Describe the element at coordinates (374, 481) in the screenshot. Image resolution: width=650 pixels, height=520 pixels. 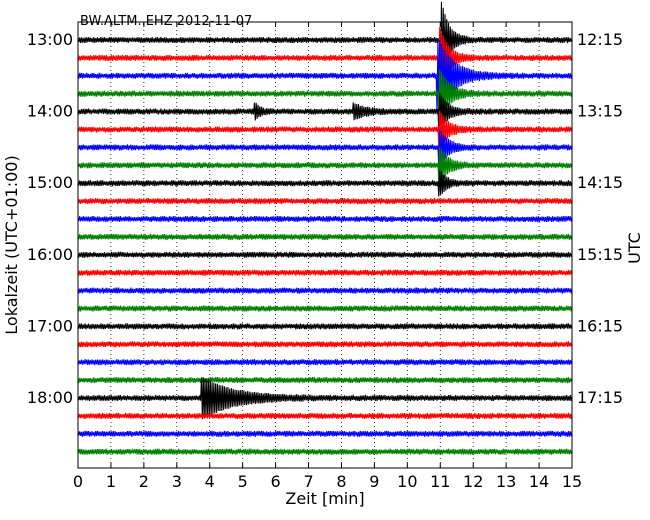
I see `x-tick-label: 9` at that location.